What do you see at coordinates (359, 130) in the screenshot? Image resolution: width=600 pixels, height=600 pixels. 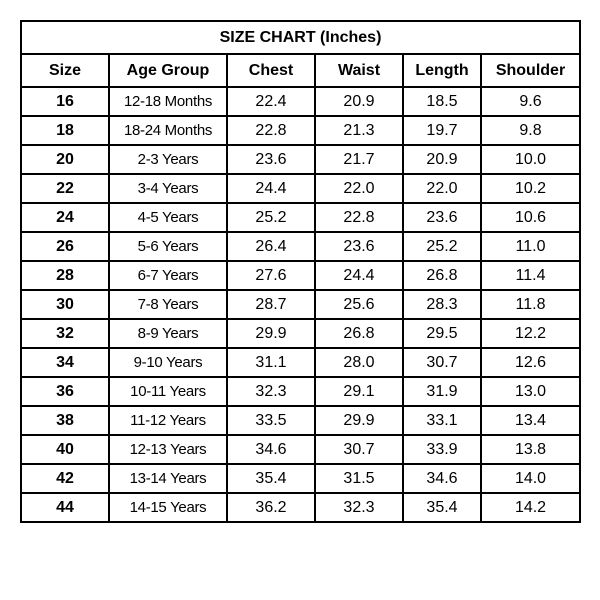 I see `waist-cell: 21.3` at bounding box center [359, 130].